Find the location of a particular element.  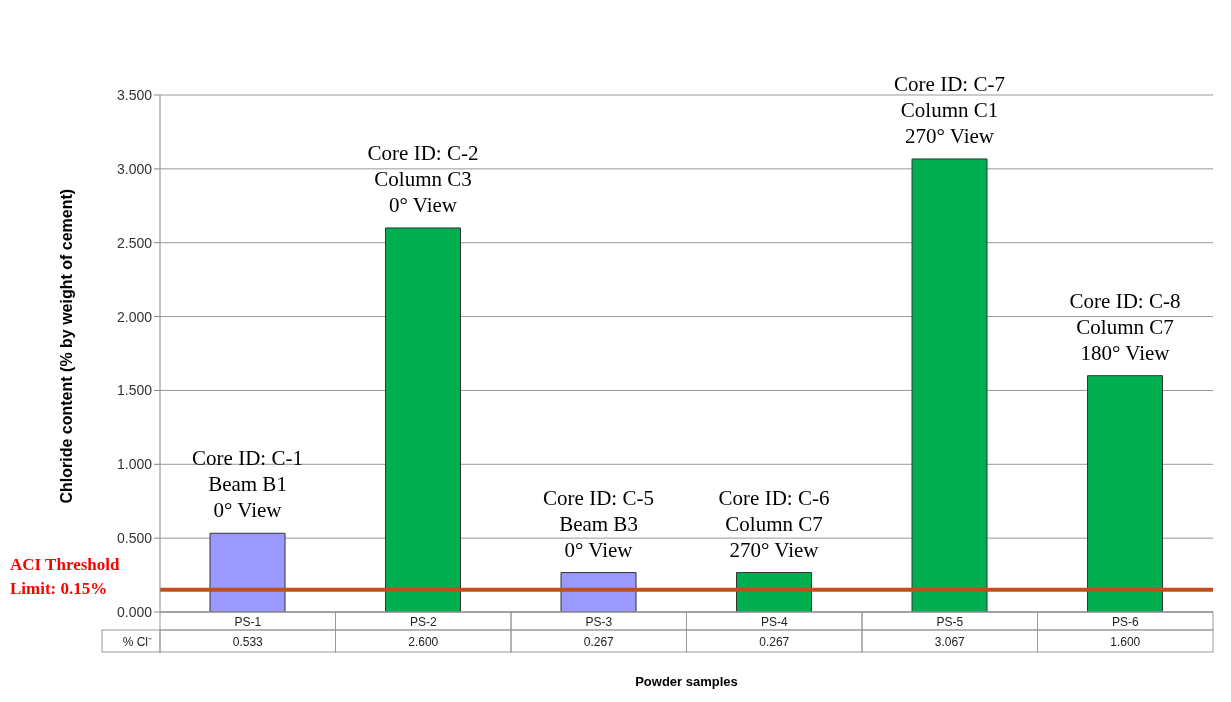

annotation: Core ID: C-8 Column C7 180° View is located at coordinates (1125, 326).